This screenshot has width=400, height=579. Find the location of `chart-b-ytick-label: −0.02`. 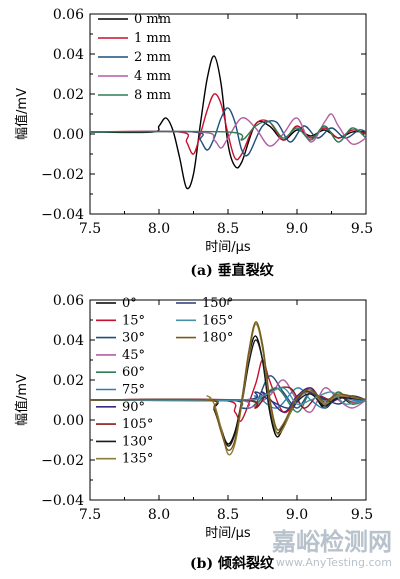

chart-b-ytick-label: −0.02 is located at coordinates (62, 461).